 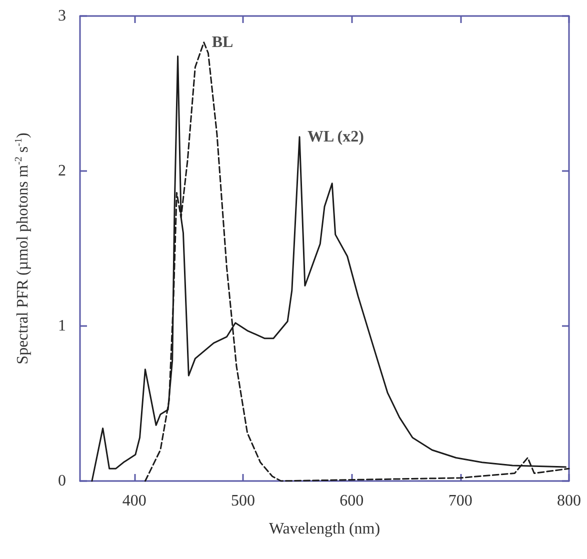 What do you see at coordinates (460, 501) in the screenshot?
I see `x-tick-label: 700` at bounding box center [460, 501].